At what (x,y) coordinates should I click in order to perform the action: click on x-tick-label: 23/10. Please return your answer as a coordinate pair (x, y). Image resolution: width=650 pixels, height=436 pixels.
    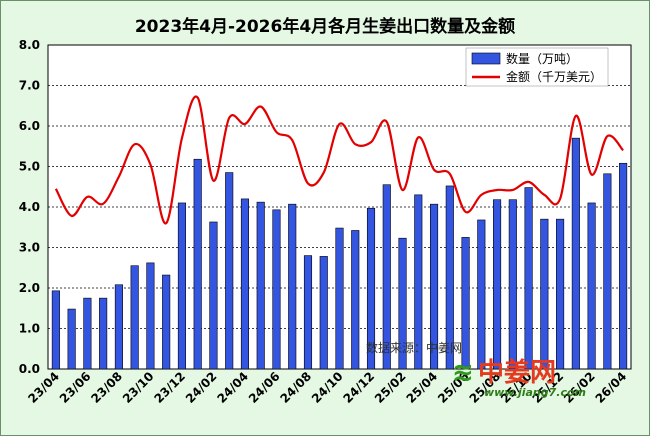
    Looking at the image, I should click on (138, 387).